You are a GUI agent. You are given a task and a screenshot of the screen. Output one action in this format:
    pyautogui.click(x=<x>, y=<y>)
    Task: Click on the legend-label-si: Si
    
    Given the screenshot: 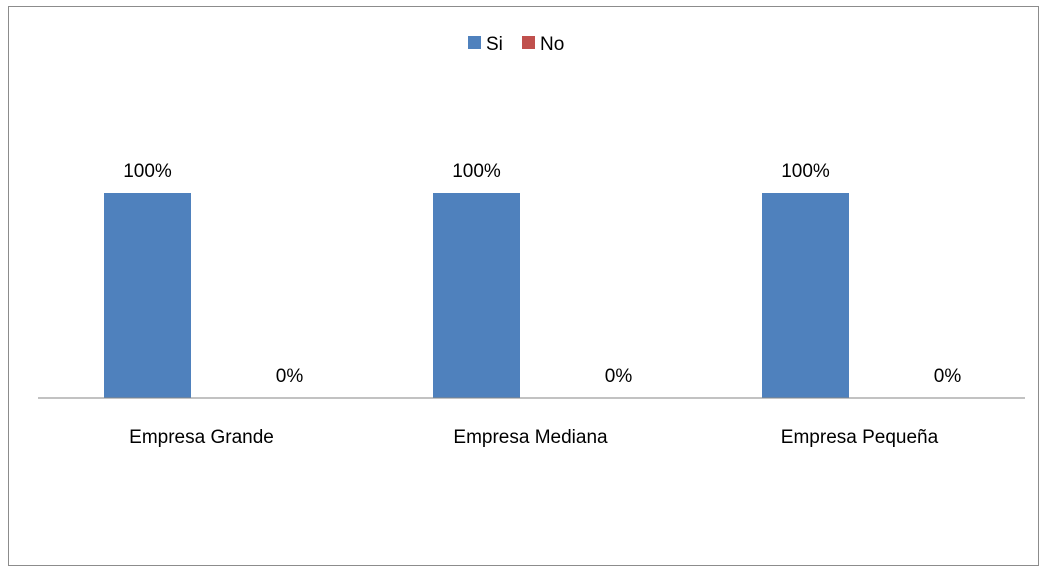 What is the action you would take?
    pyautogui.click(x=494, y=44)
    